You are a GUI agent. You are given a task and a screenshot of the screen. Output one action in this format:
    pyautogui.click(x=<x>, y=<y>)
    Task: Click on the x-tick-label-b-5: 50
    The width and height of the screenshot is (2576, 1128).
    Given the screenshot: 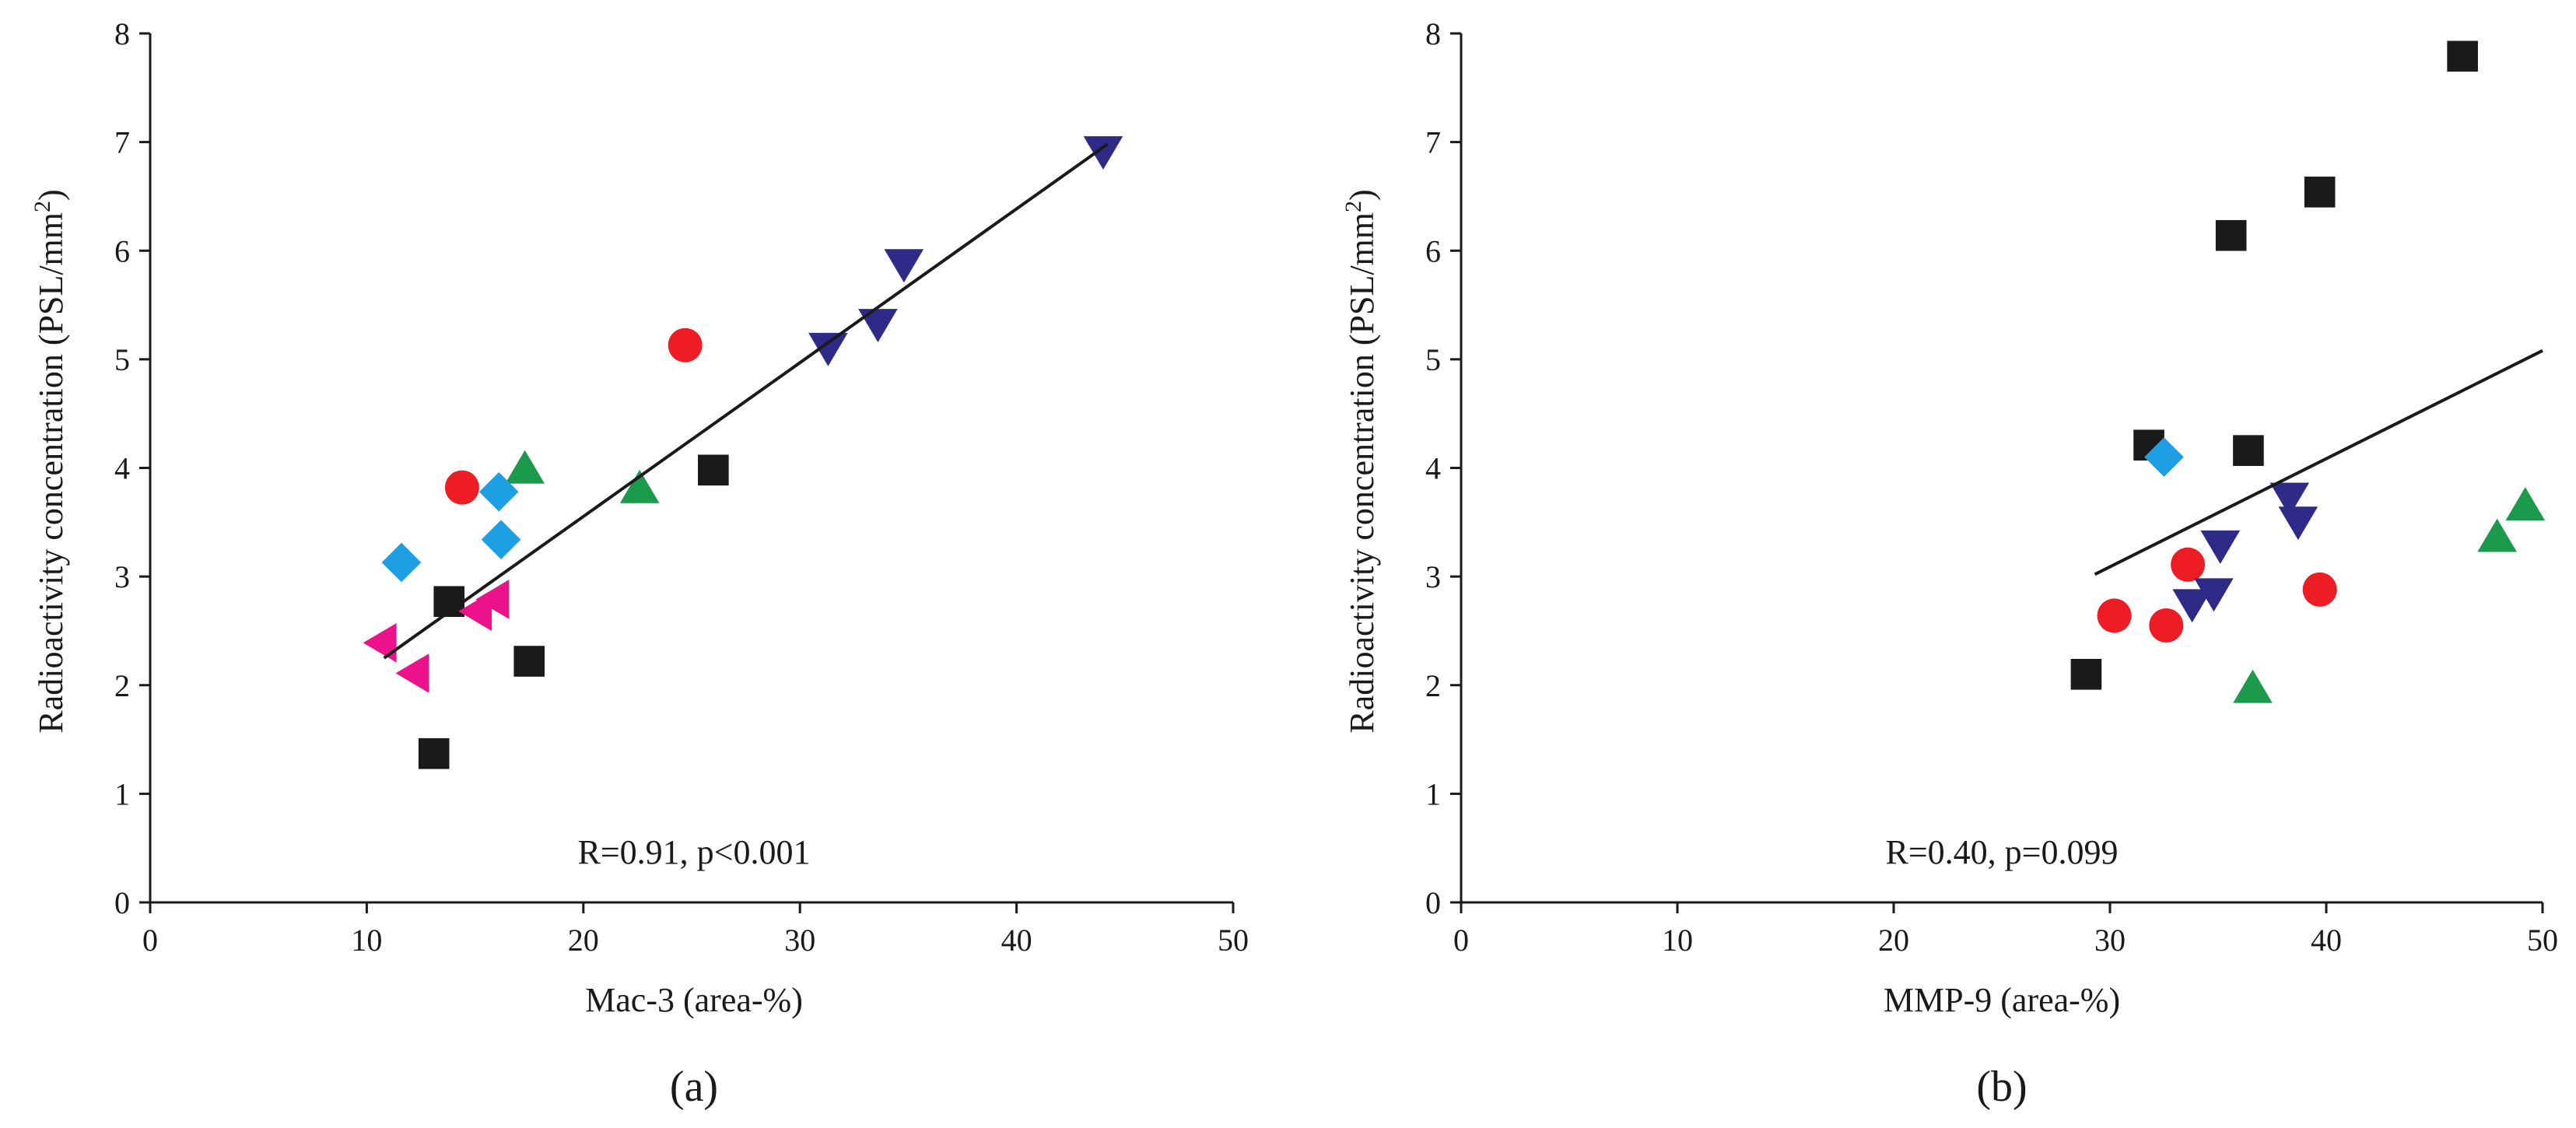 What is the action you would take?
    pyautogui.click(x=2542, y=940)
    